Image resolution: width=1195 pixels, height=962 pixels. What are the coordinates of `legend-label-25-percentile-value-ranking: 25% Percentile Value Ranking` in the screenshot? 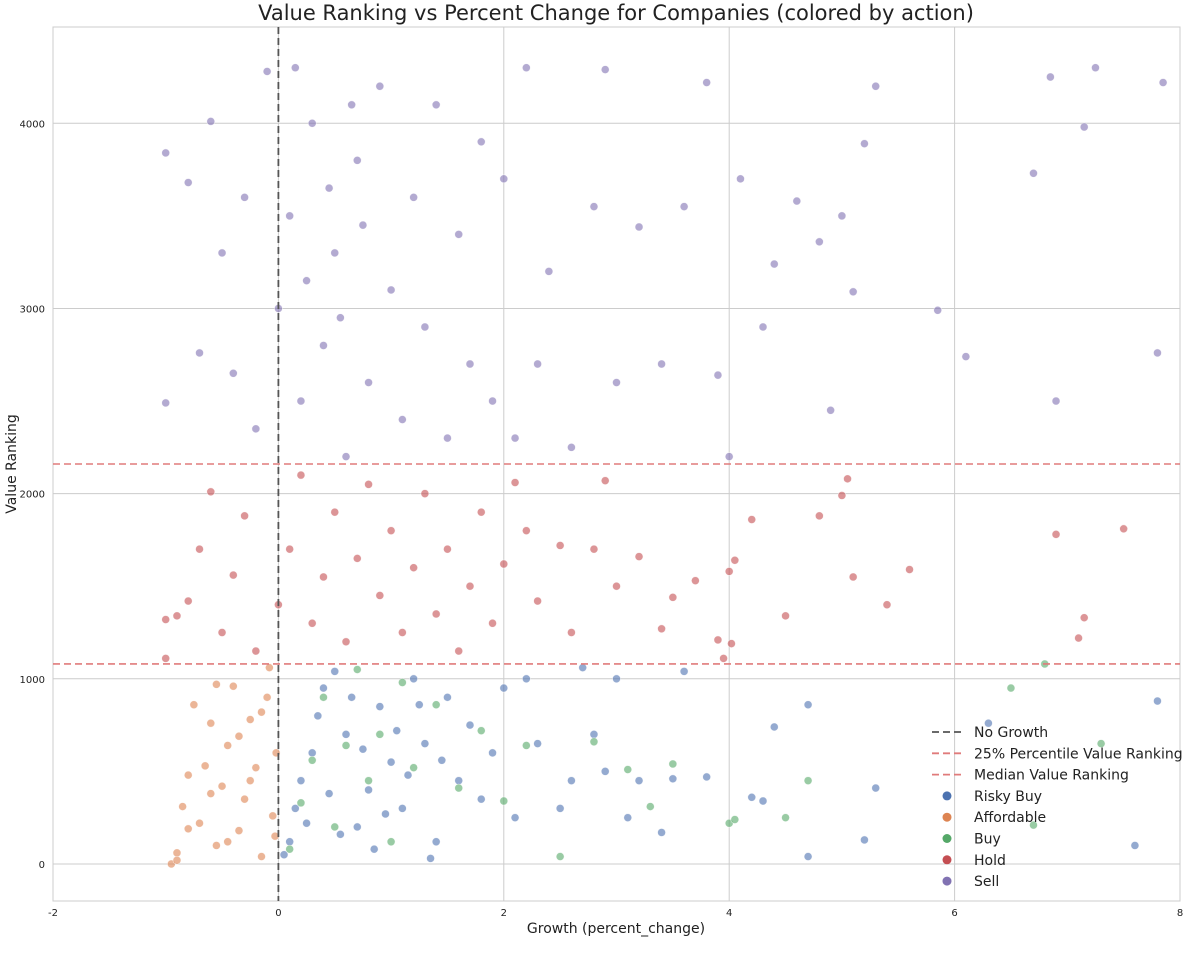 It's located at (1078, 754).